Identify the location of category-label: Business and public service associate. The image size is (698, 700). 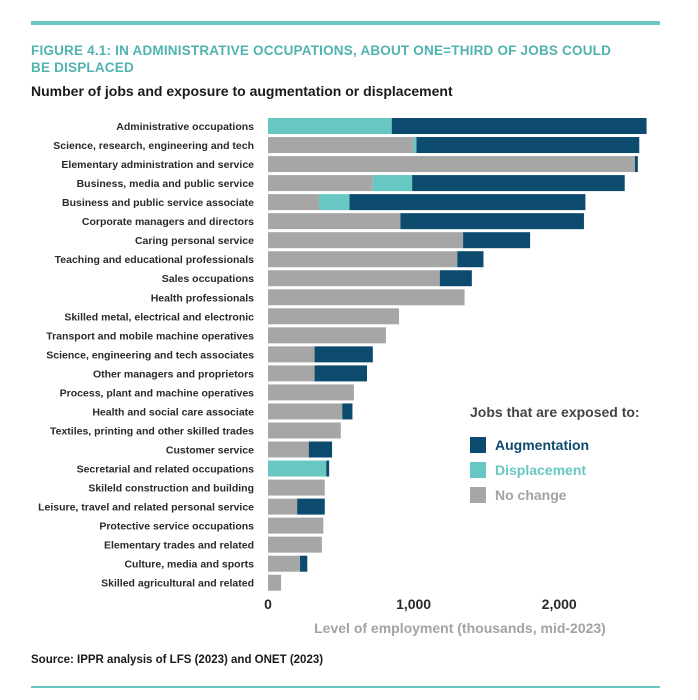
(158, 203).